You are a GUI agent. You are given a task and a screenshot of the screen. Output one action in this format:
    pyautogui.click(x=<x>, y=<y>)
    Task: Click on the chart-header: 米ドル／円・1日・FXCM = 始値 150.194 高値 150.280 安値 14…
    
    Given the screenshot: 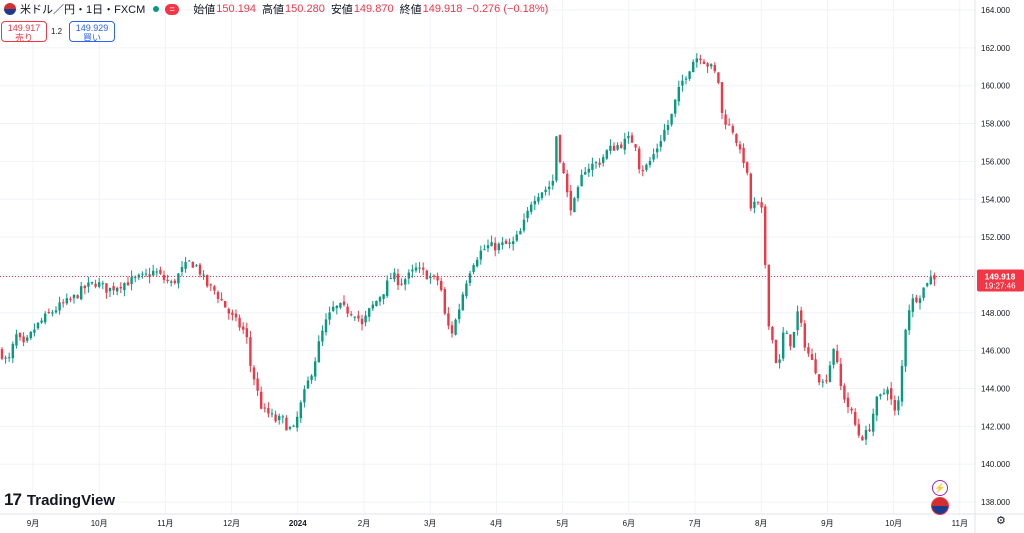 What is the action you would take?
    pyautogui.click(x=274, y=9)
    